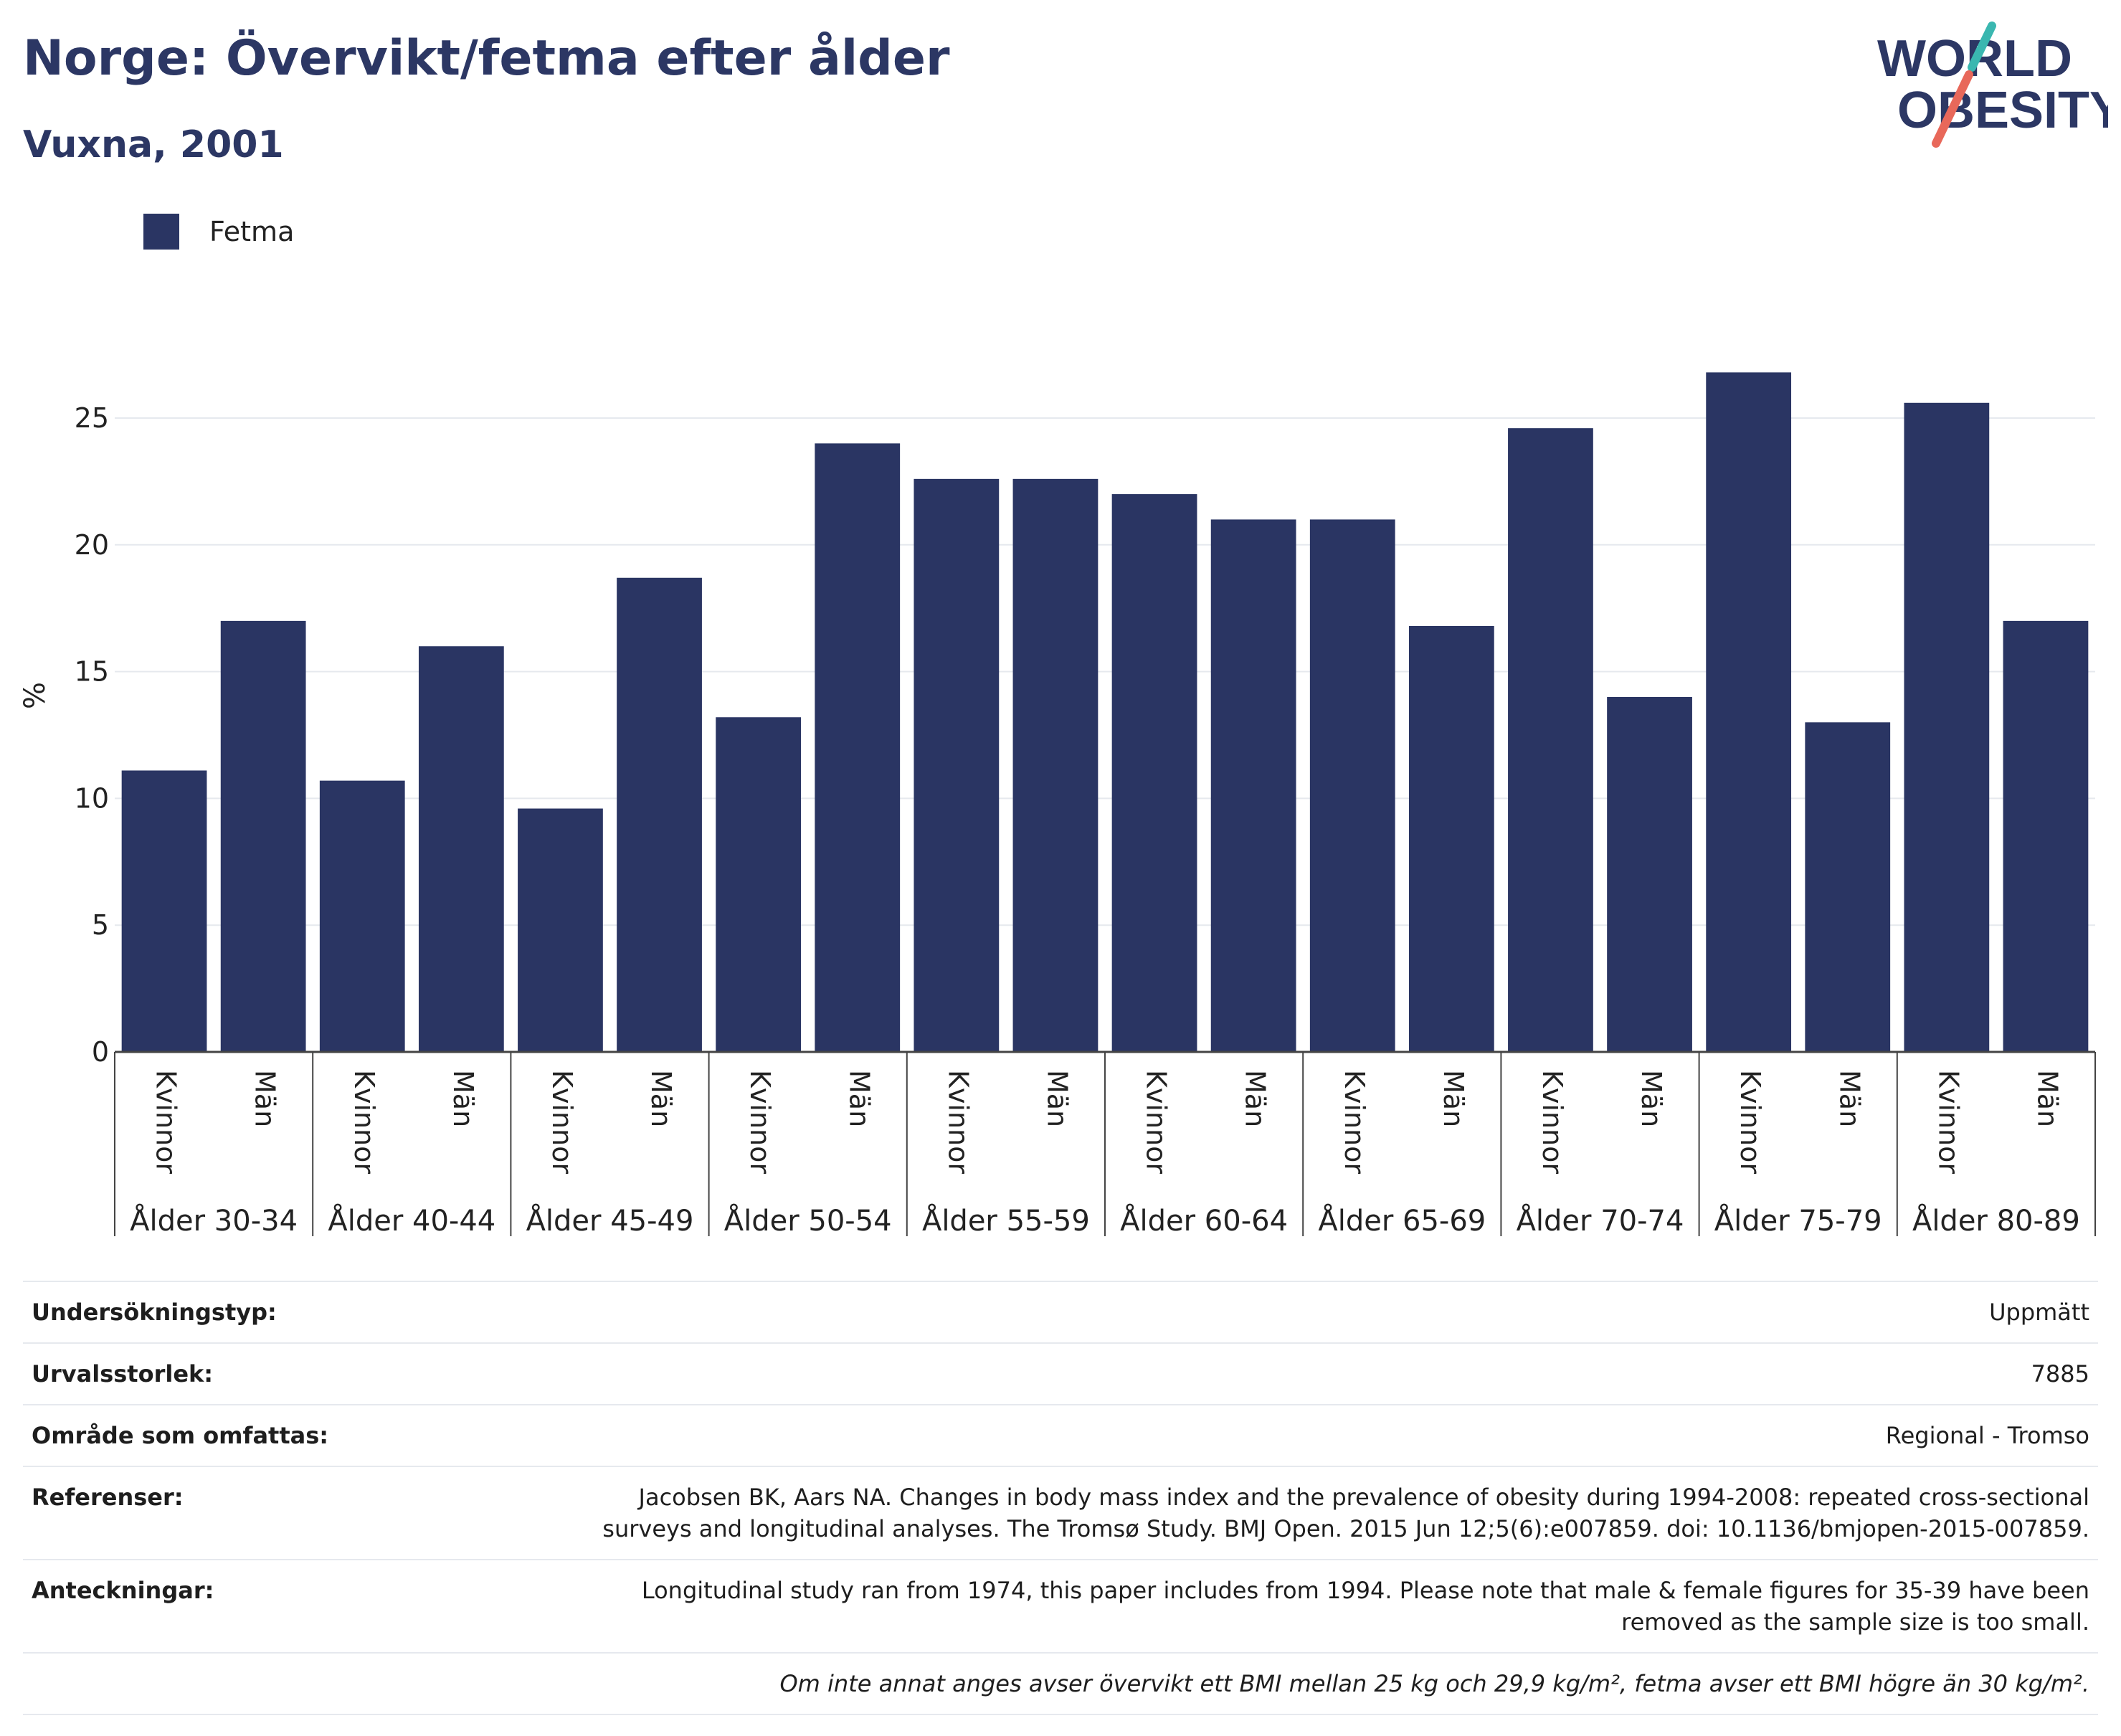 The width and height of the screenshot is (2121, 1736). I want to click on x-group-label: Ålder 45-49, so click(610, 1221).